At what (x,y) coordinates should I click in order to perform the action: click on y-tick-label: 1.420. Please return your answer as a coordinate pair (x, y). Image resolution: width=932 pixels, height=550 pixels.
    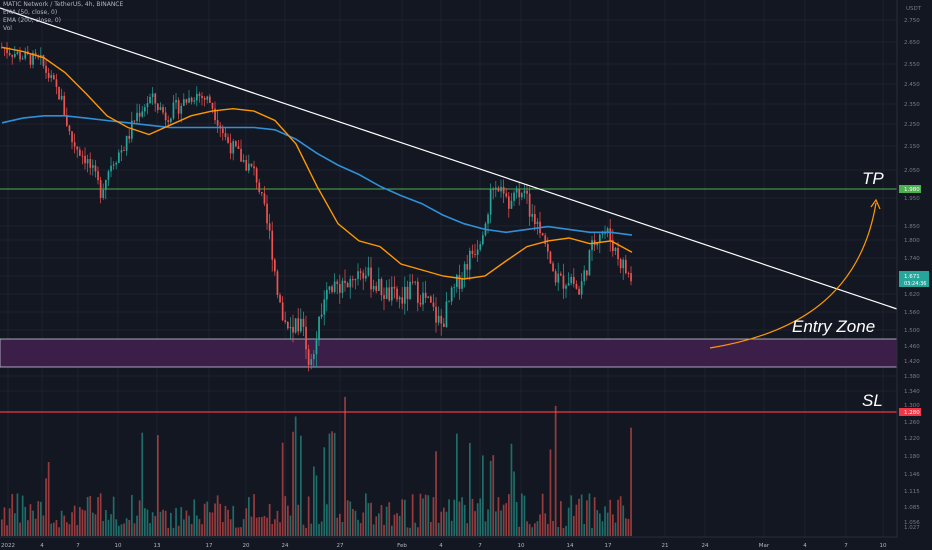
    Looking at the image, I should click on (912, 362).